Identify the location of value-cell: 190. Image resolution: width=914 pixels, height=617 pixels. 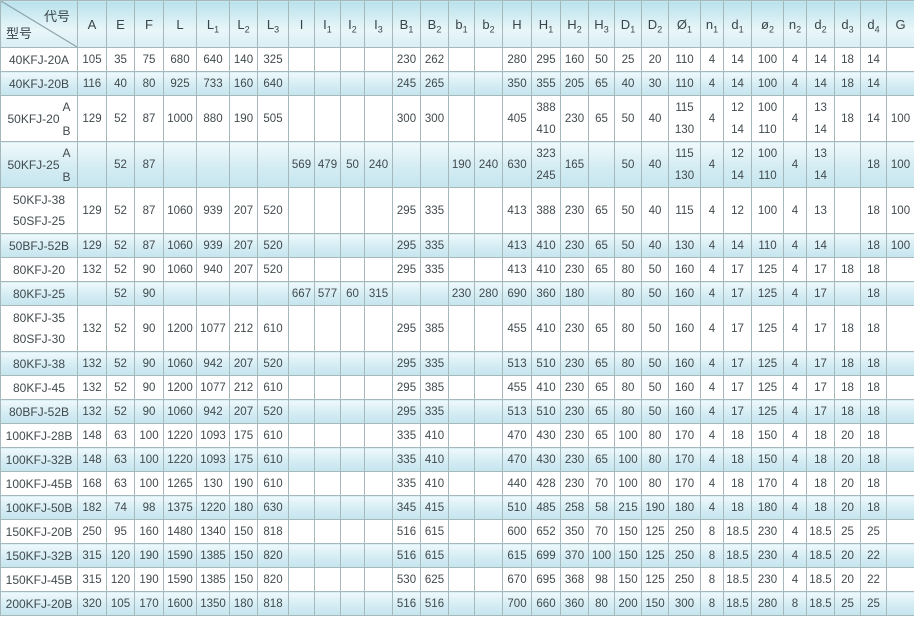
(243, 483).